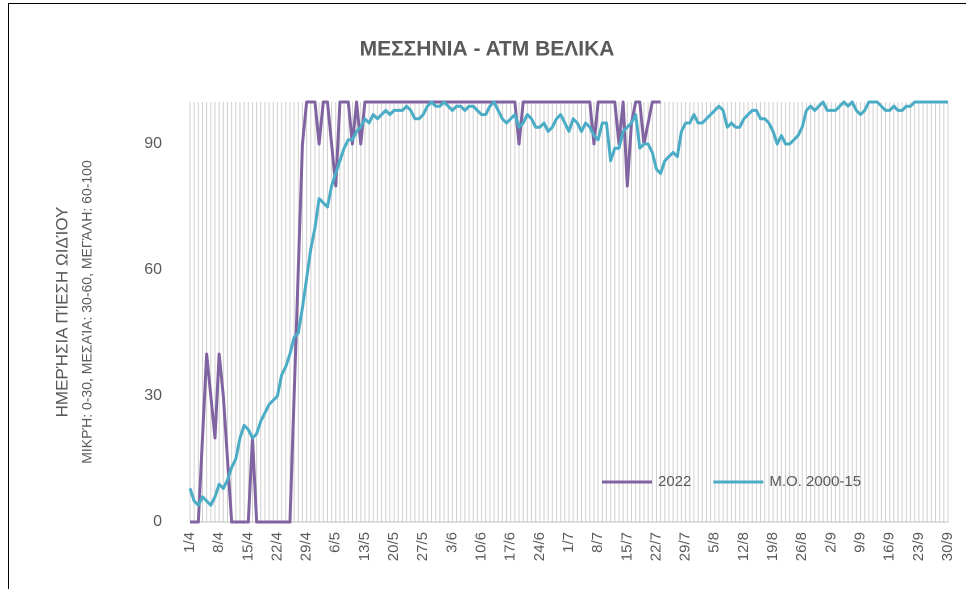  I want to click on x-tick-label: 22/7, so click(655, 546).